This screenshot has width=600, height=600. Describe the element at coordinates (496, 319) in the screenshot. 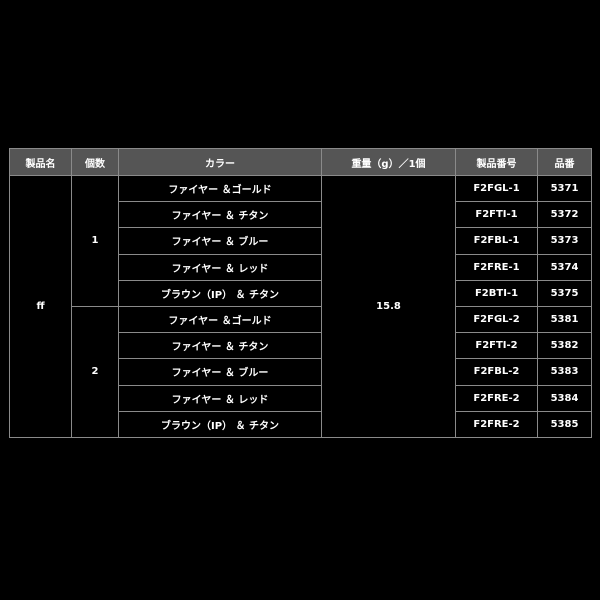

I see `product-number-cell: F2FGL-2` at that location.